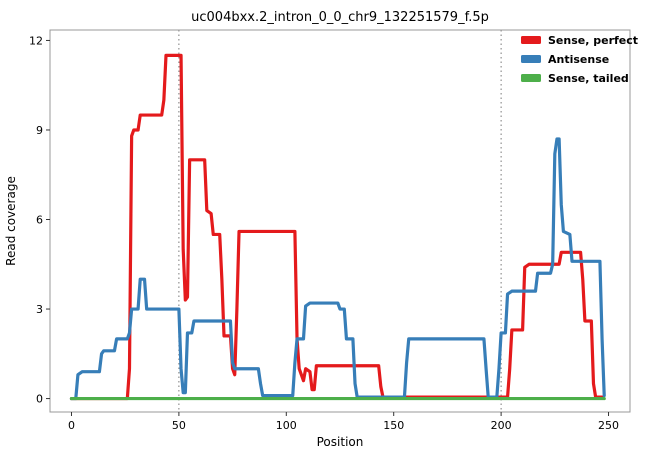  I want to click on legend-swatch-sense-perfect, so click(531, 40).